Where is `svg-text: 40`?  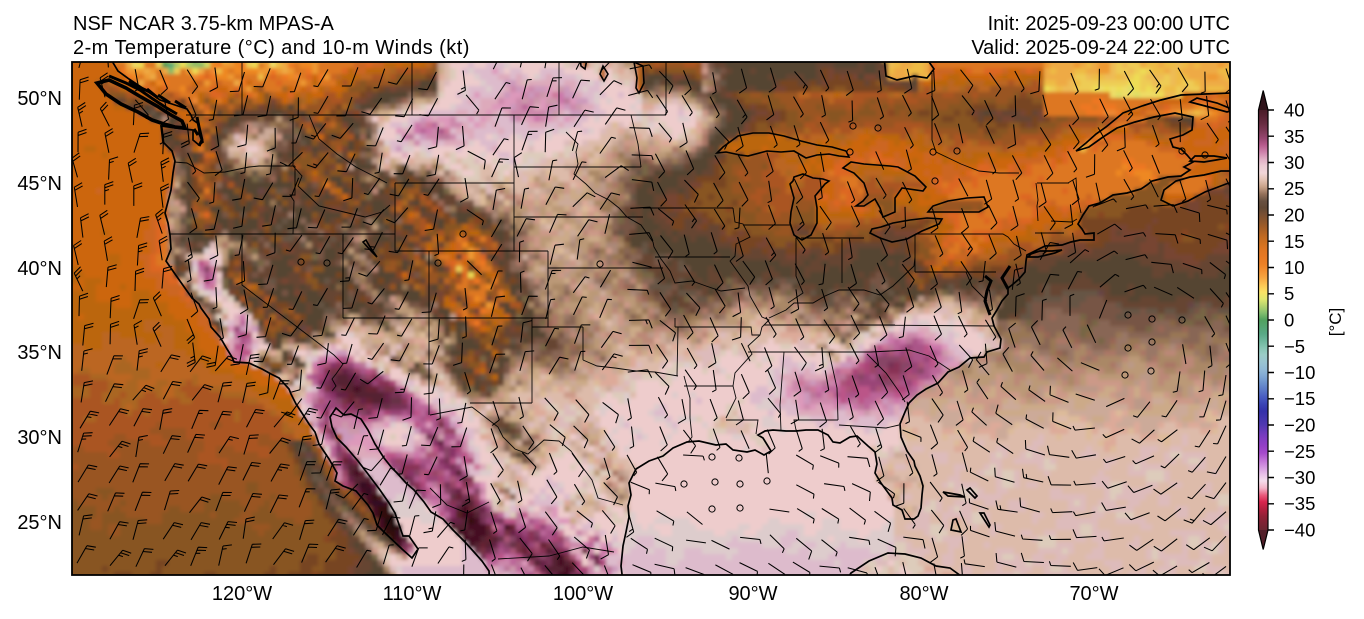 svg-text: 40 is located at coordinates (1294, 110).